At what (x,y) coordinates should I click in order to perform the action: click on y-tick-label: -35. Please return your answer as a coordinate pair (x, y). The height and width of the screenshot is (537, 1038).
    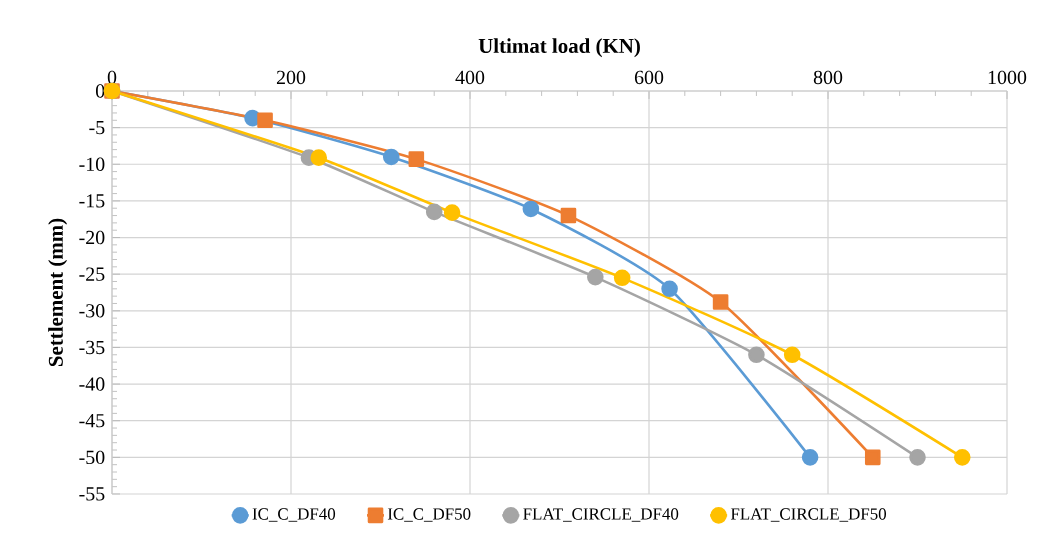
    Looking at the image, I should click on (92, 347).